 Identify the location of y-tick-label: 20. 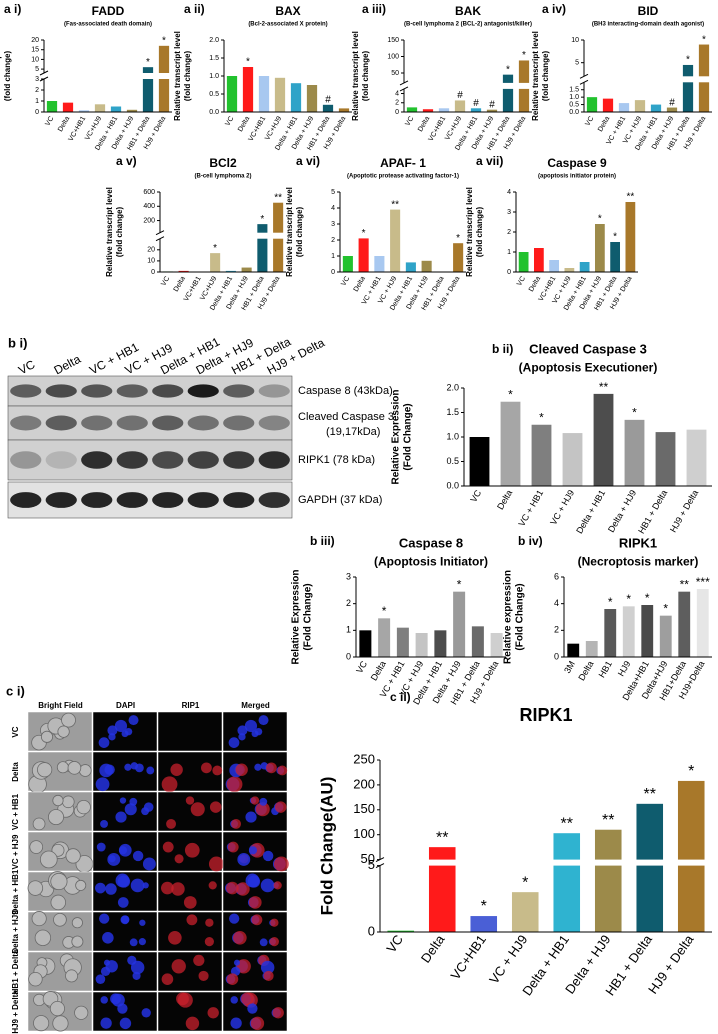
(151, 250).